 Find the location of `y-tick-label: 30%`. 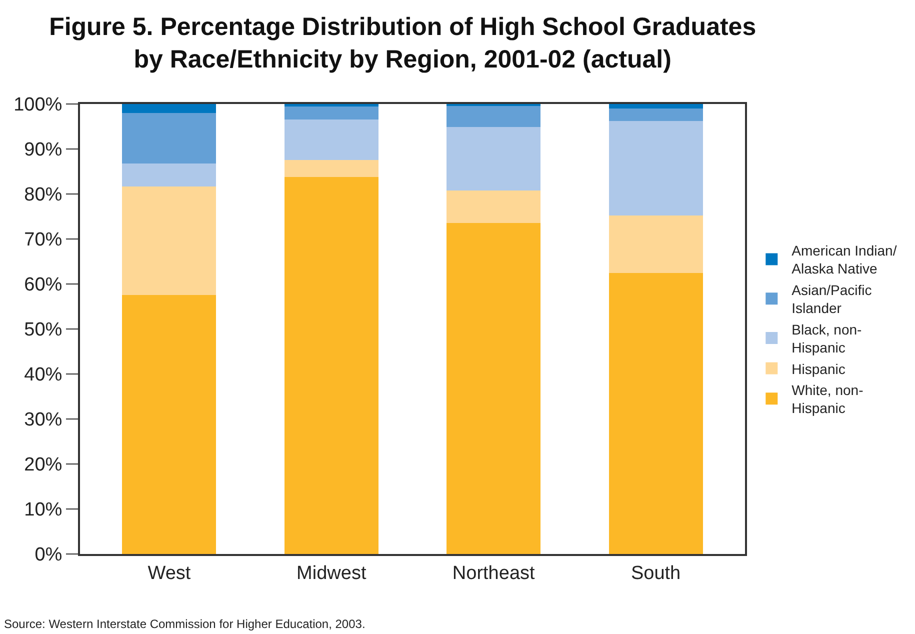

y-tick-label: 30% is located at coordinates (43, 420).